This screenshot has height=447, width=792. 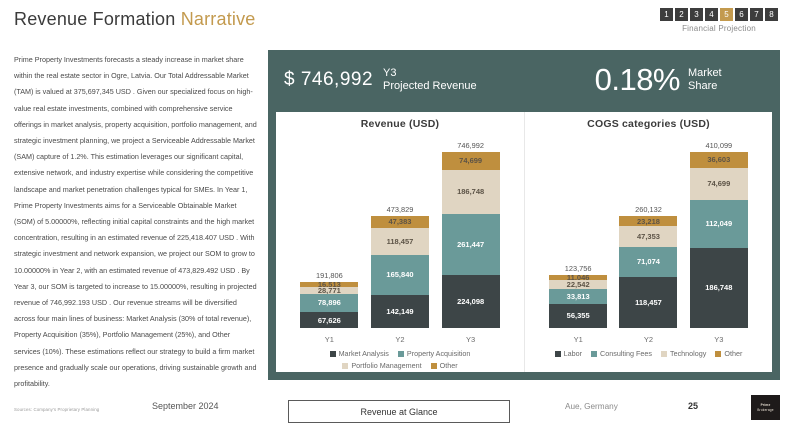 I want to click on legend-item: Market Analysis, so click(x=359, y=353).